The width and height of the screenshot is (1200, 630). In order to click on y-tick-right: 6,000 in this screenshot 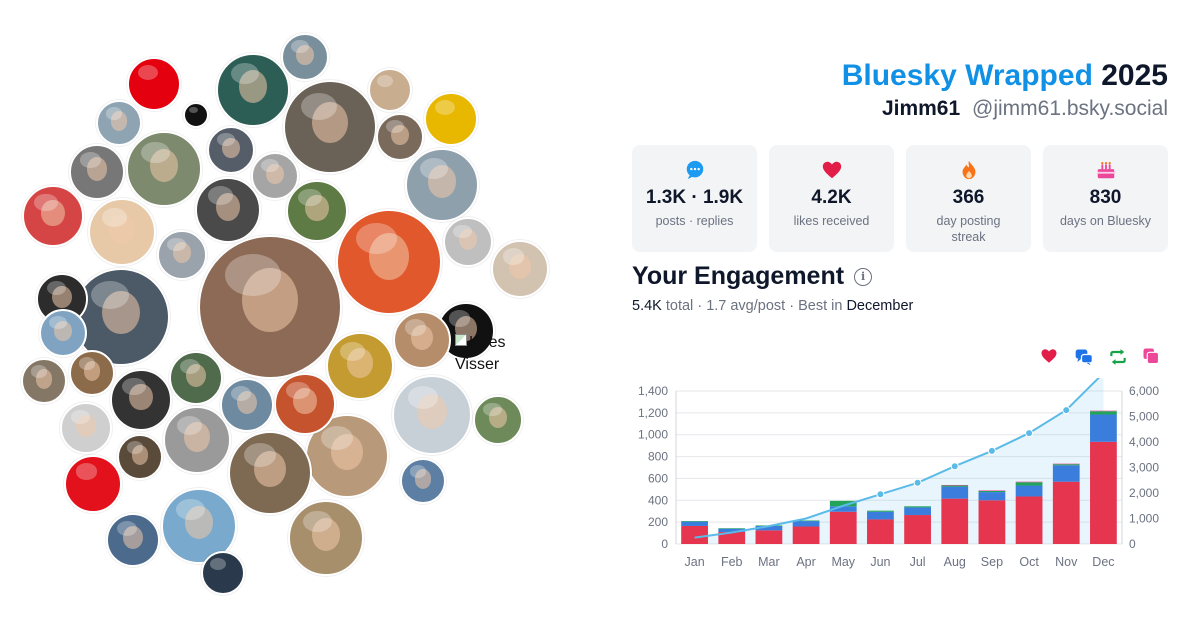, I will do `click(1144, 391)`.